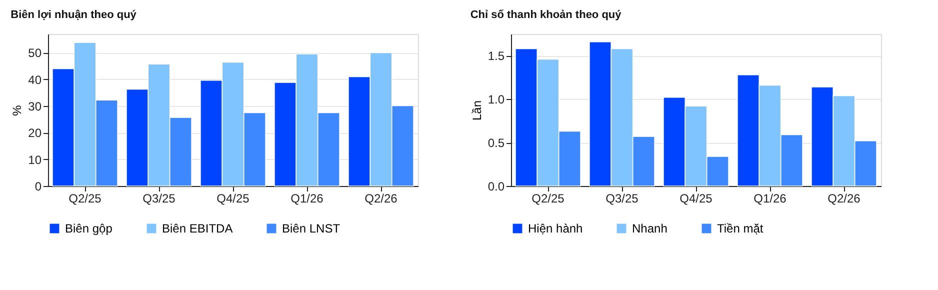 The image size is (938, 290). What do you see at coordinates (89, 229) in the screenshot?
I see `legend-label: Biên gộp` at bounding box center [89, 229].